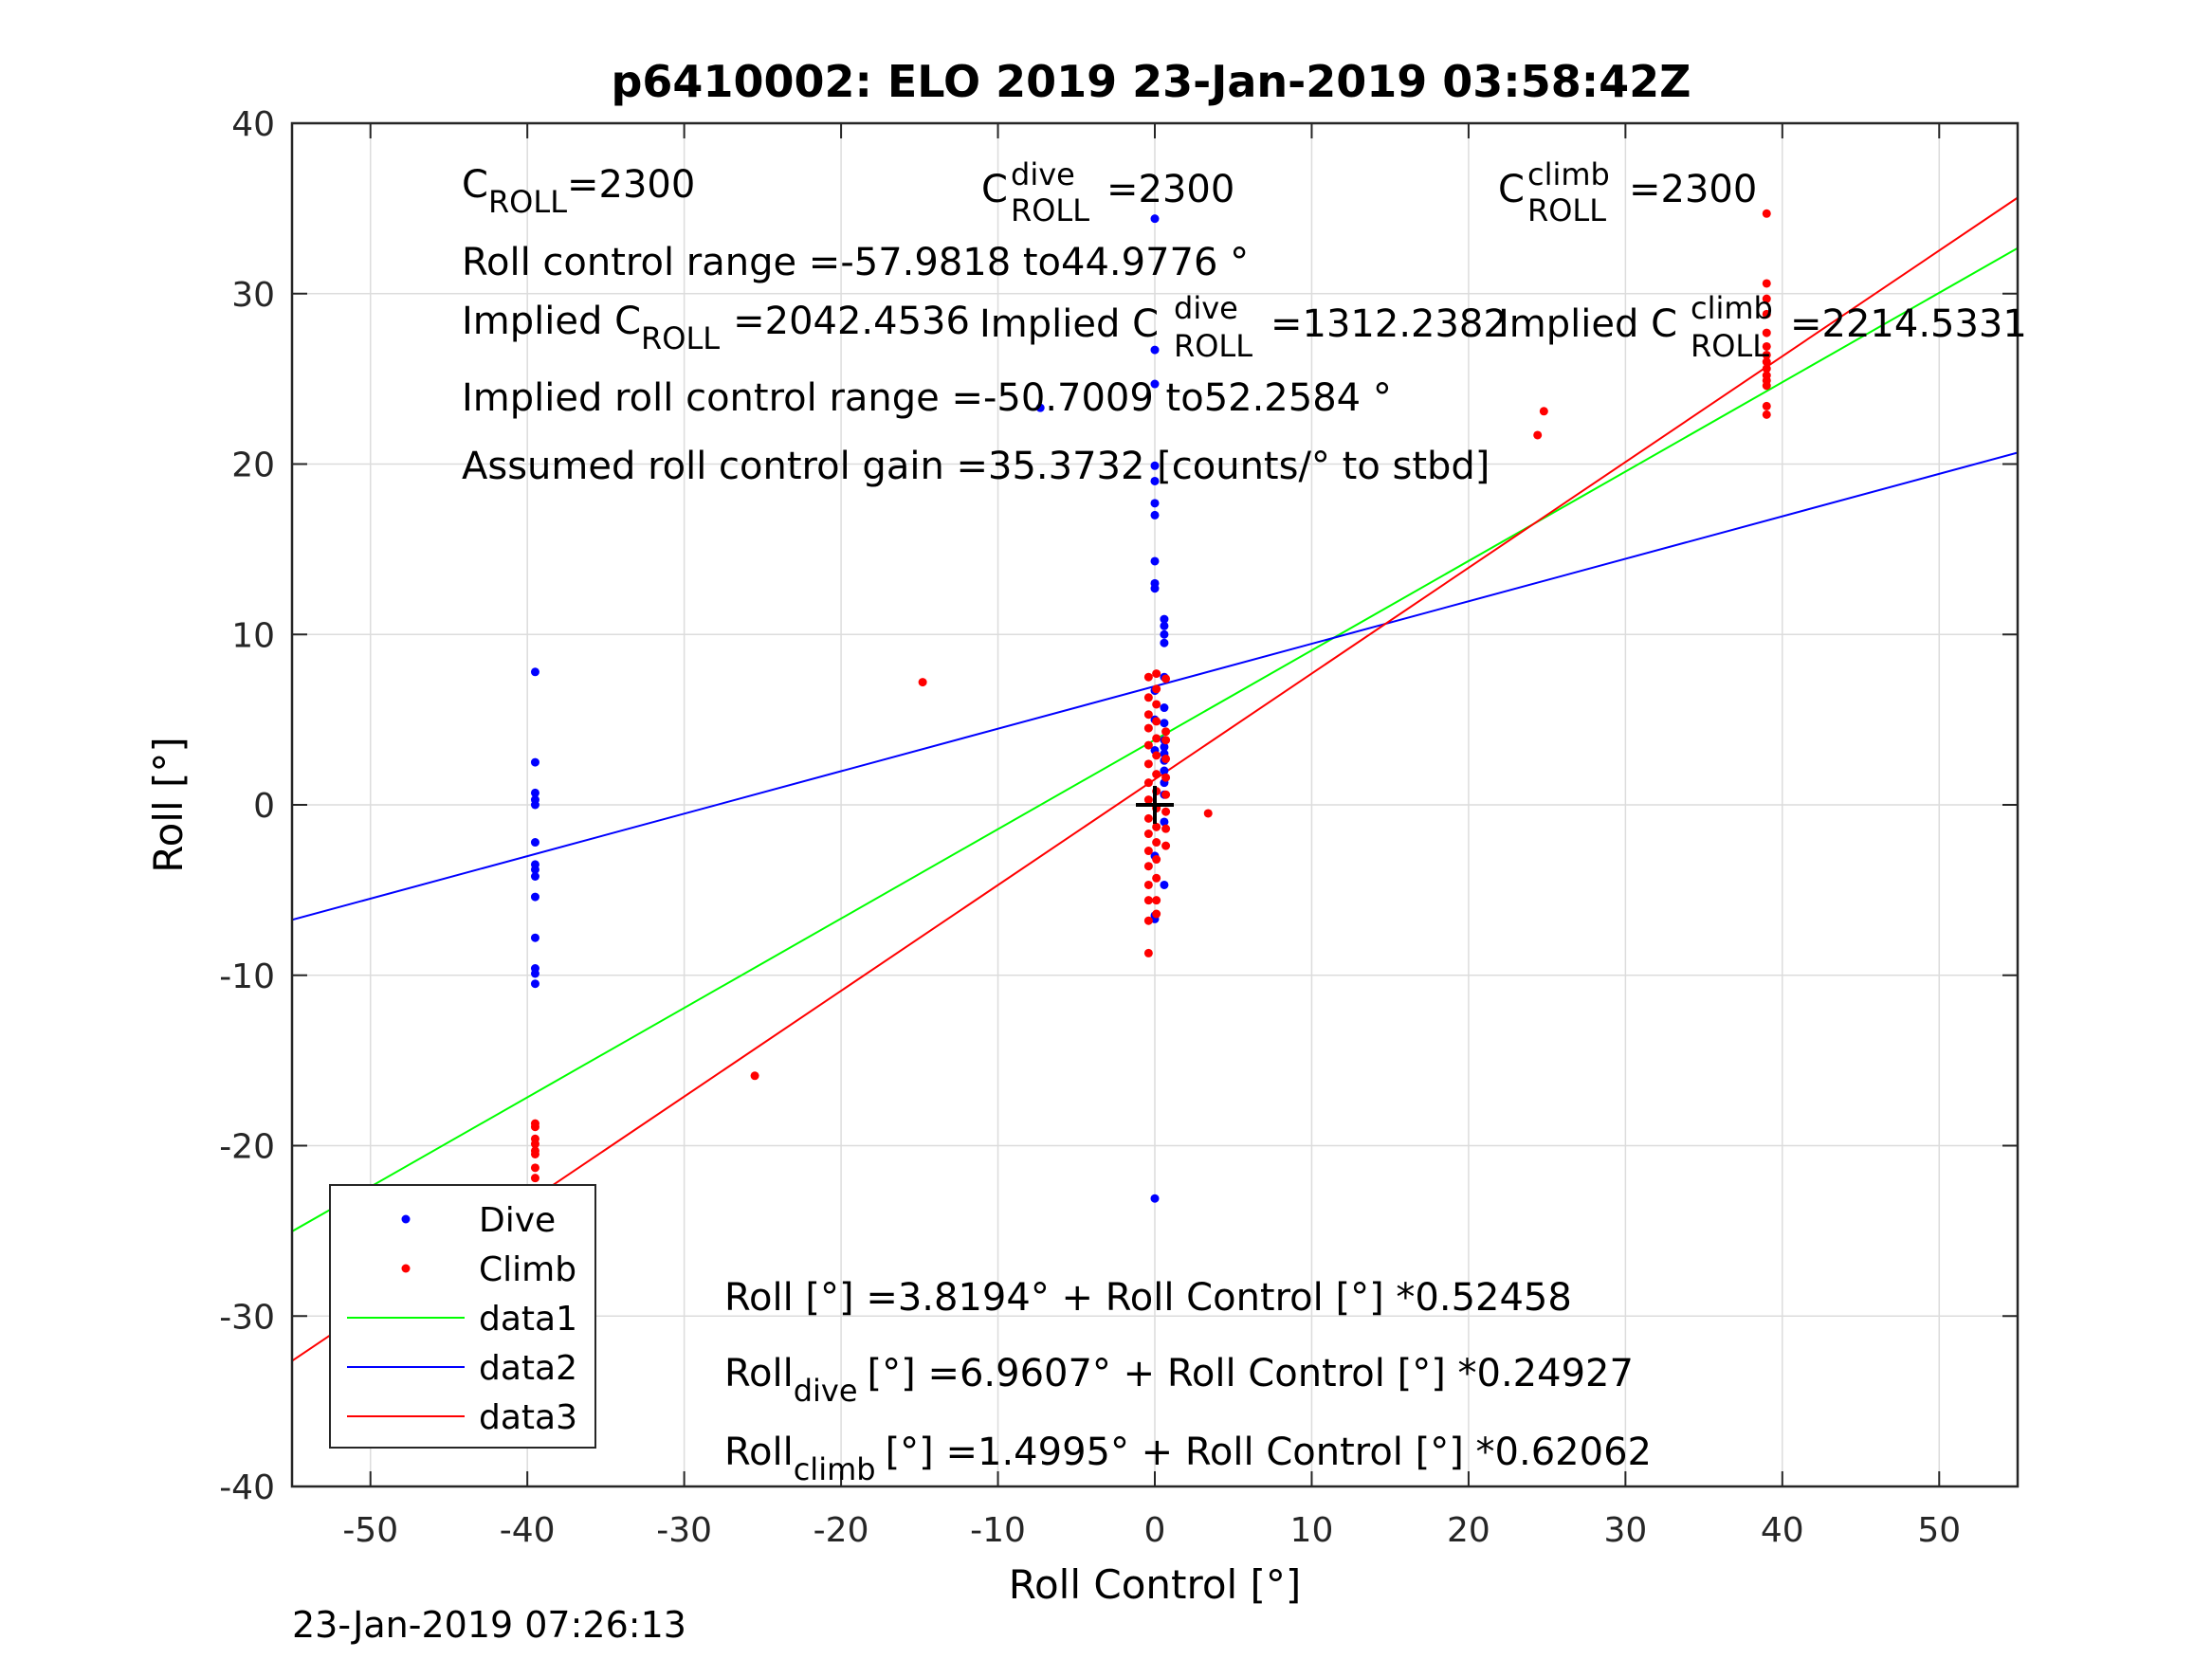  What do you see at coordinates (716, 328) in the screenshot?
I see `annotation-implied-c-roll: Implied CROLL =2042.4536` at bounding box center [716, 328].